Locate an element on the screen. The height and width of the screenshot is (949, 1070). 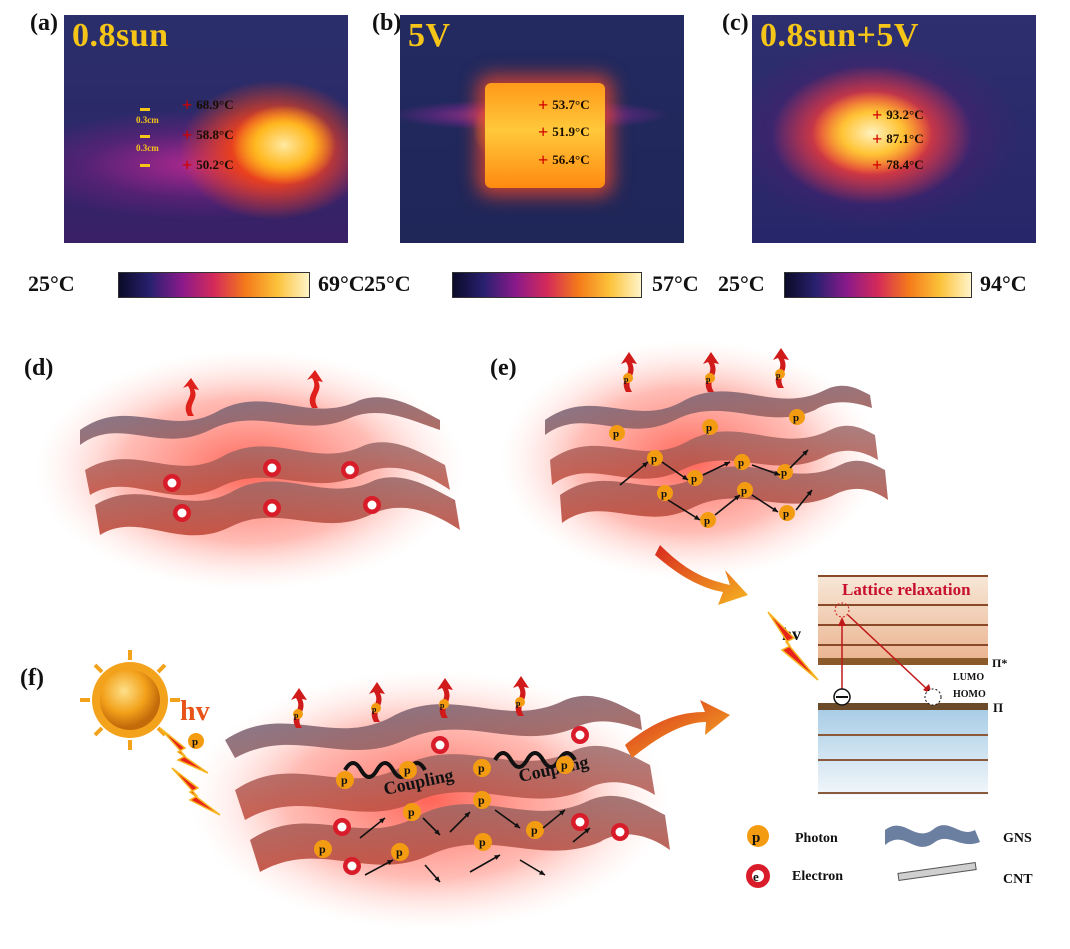
temp-reading-a1: +68.9°C is located at coordinates (208, 105).